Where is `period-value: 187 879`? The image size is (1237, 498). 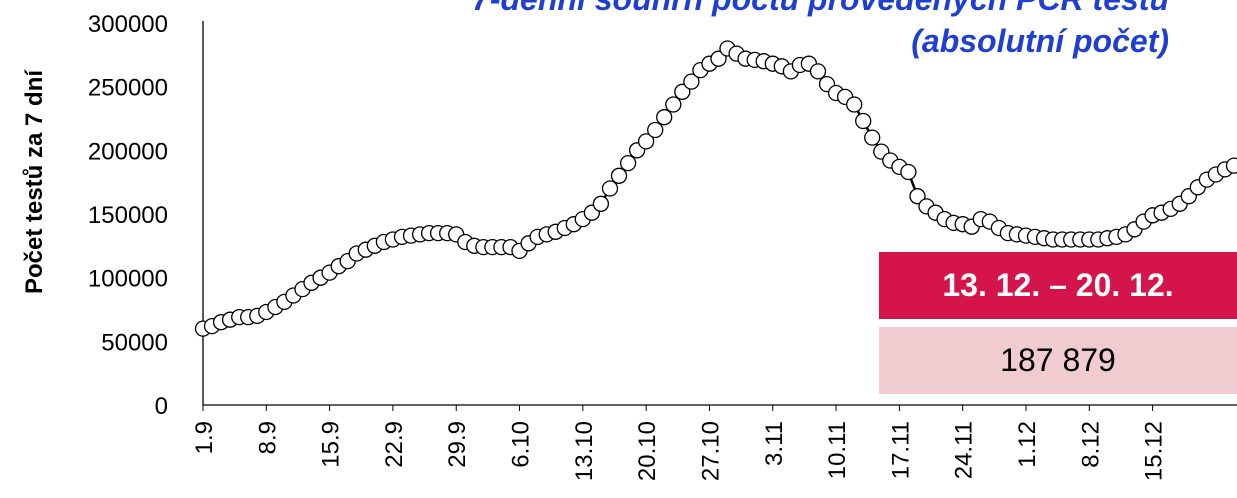
period-value: 187 879 is located at coordinates (1058, 360).